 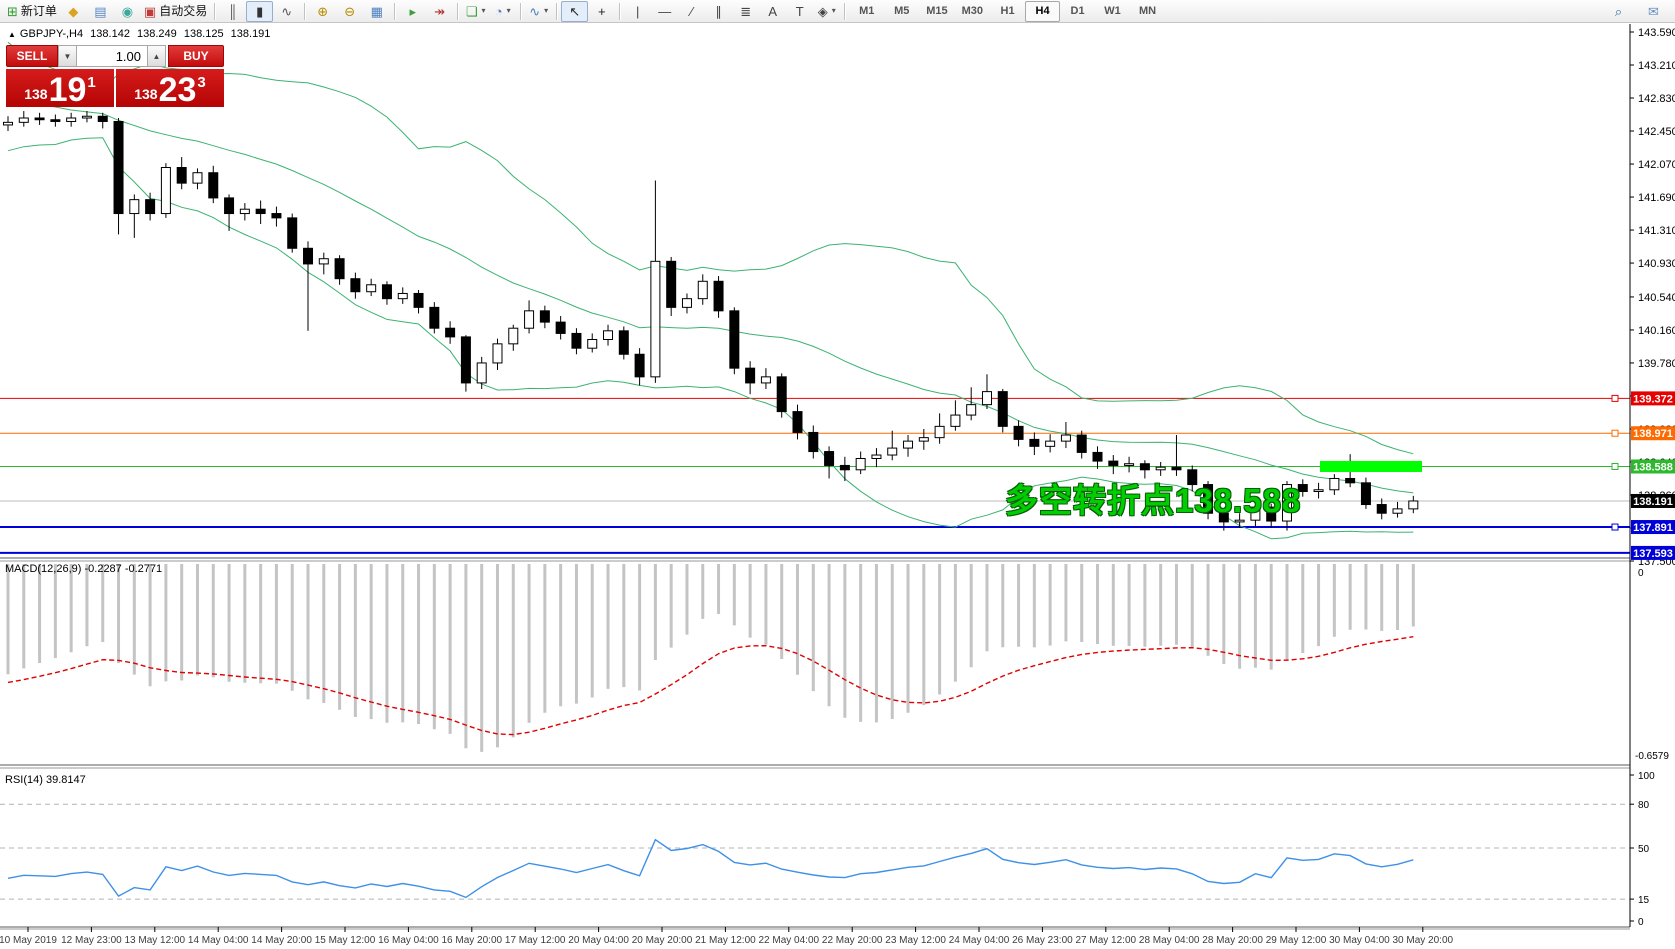 I want to click on text-button: A, so click(x=772, y=11).